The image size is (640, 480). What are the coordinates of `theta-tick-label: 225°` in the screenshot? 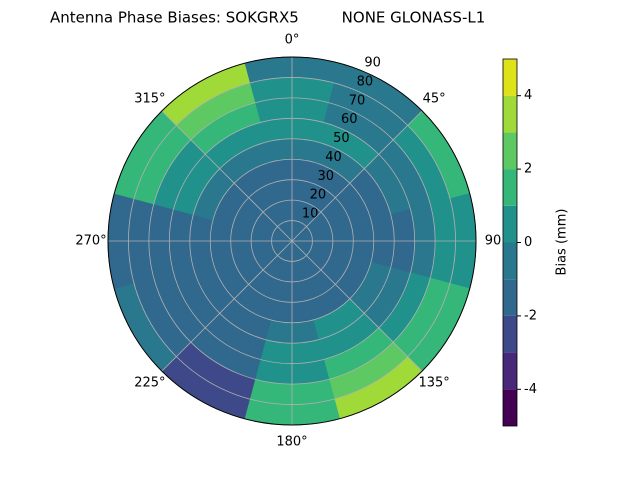 It's located at (149, 383).